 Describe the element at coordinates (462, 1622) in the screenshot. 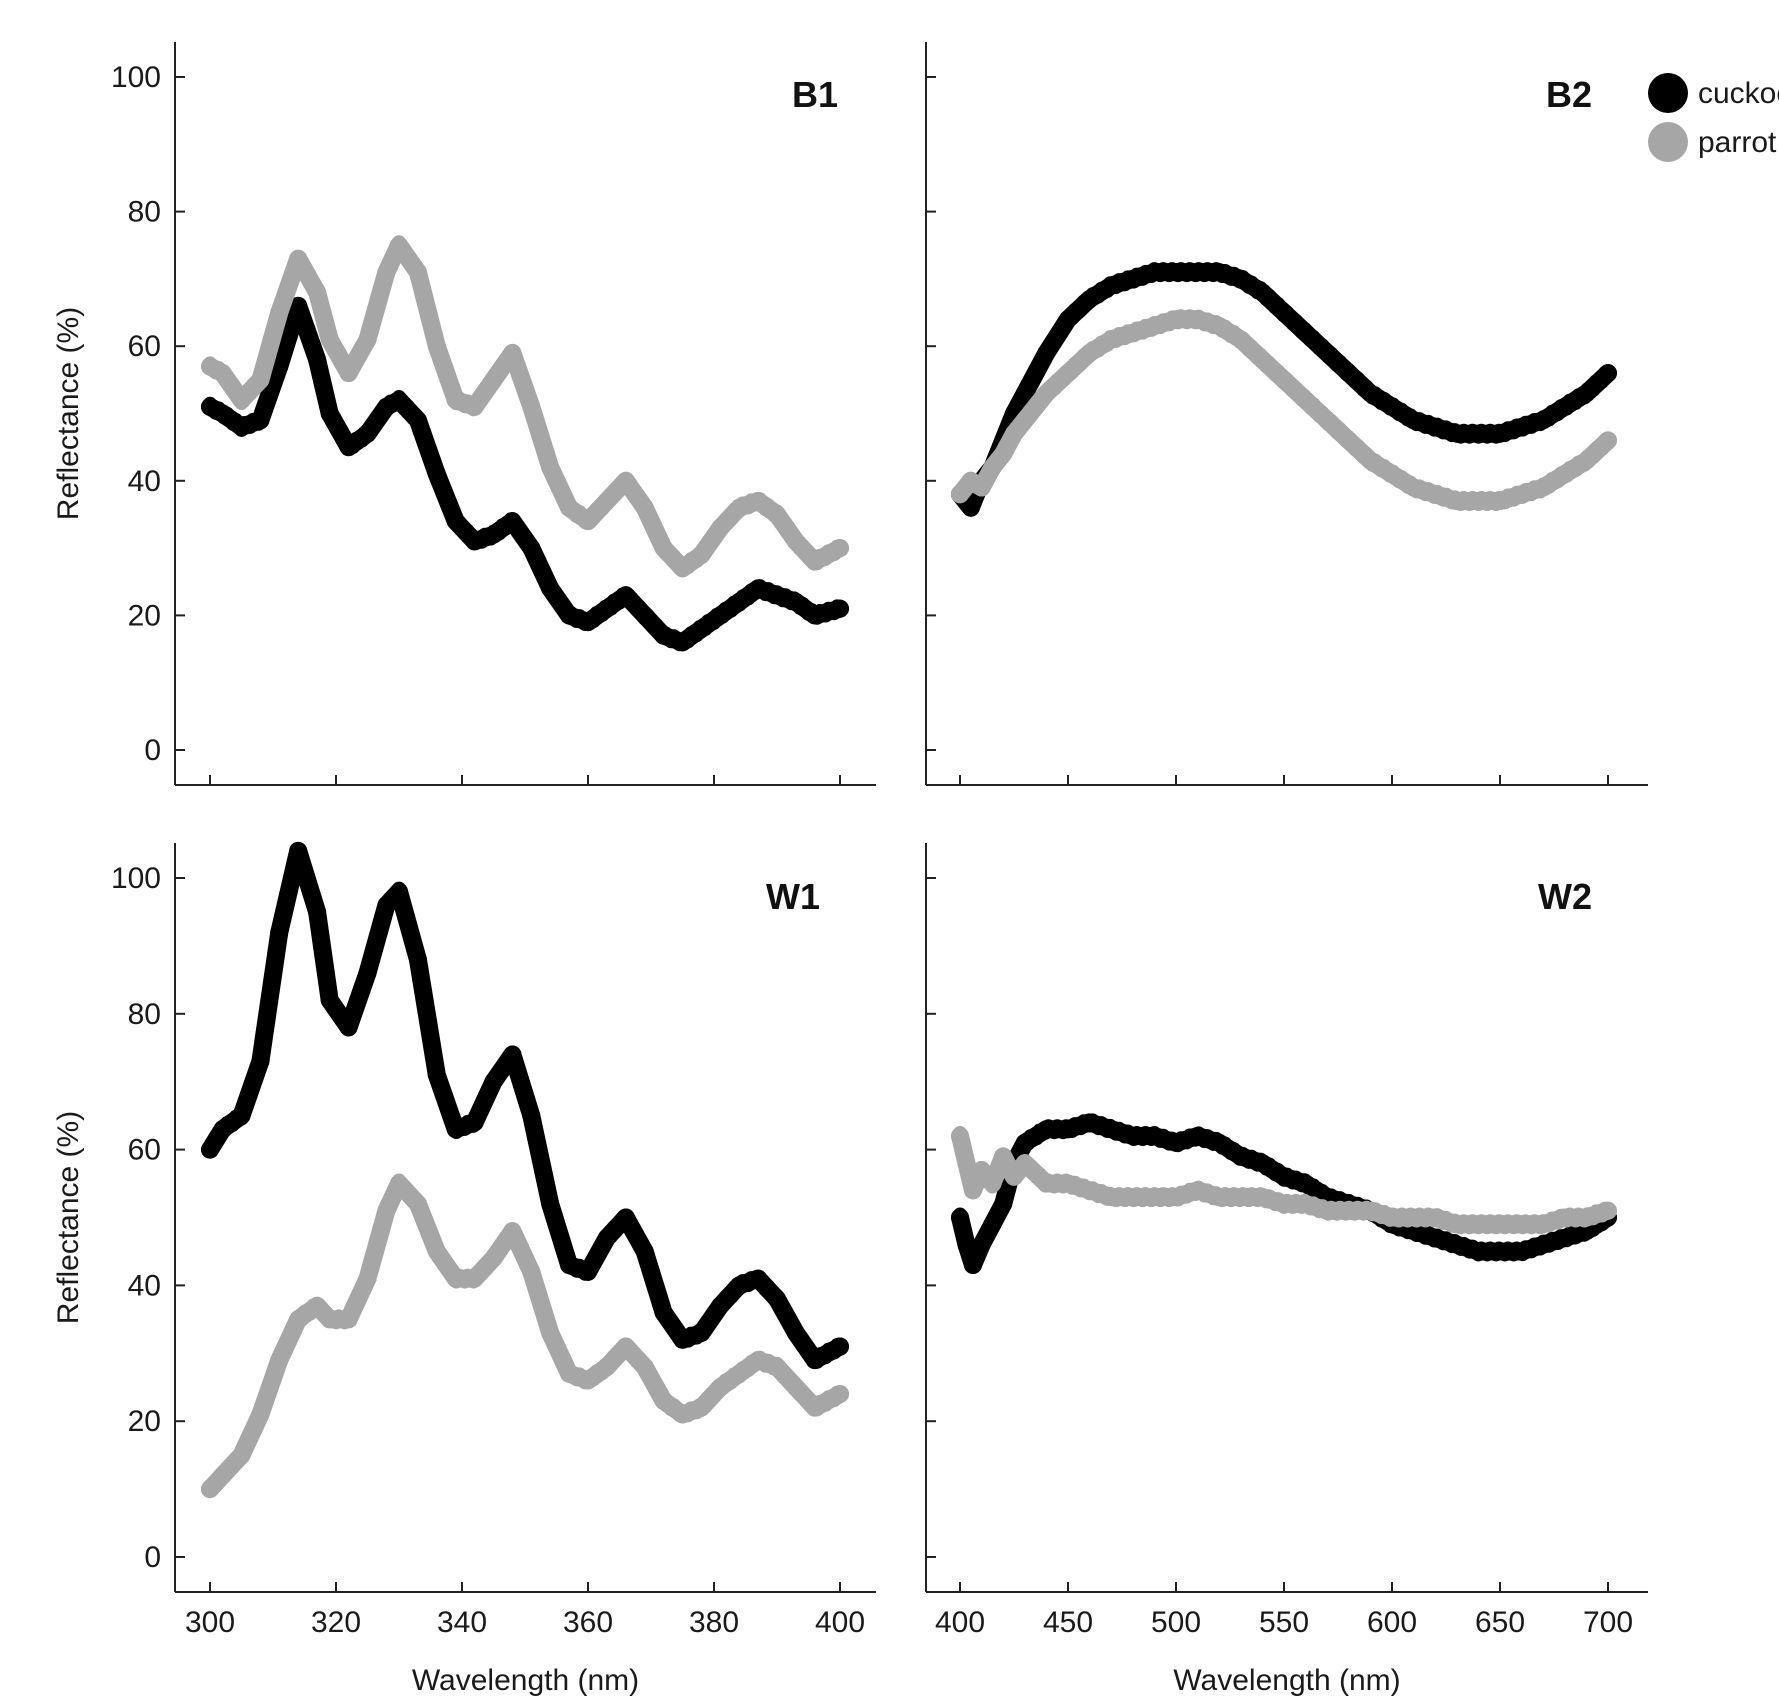

I see `x-tick-label: 340` at that location.